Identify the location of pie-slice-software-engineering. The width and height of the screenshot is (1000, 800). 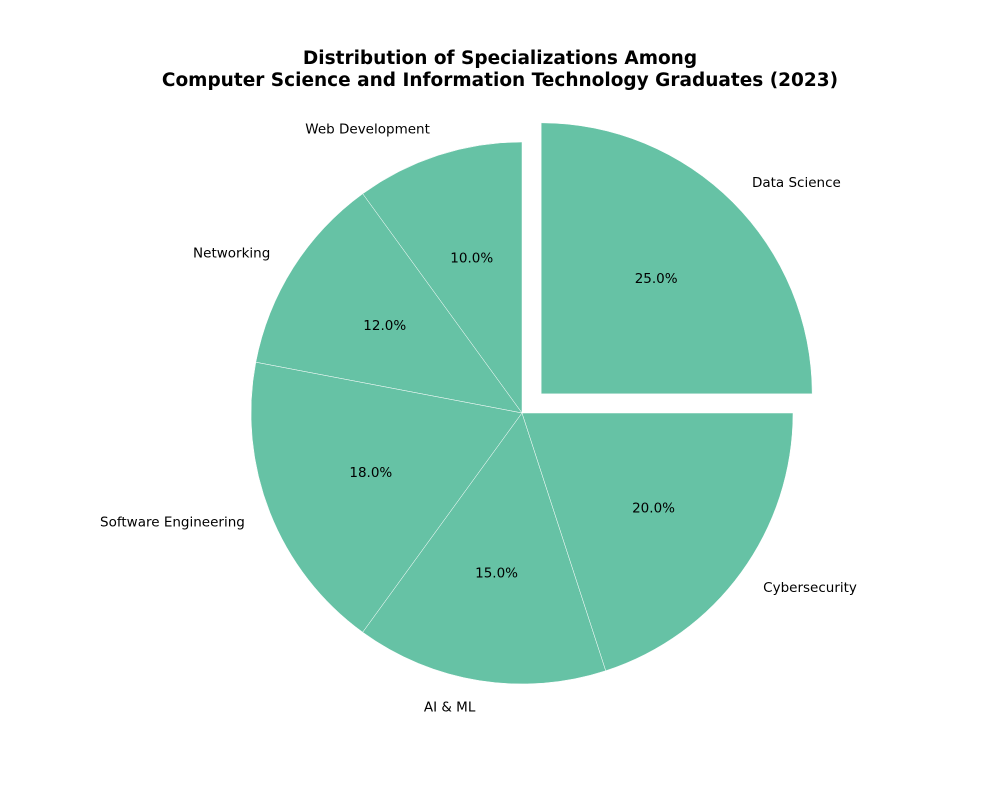
(386, 497).